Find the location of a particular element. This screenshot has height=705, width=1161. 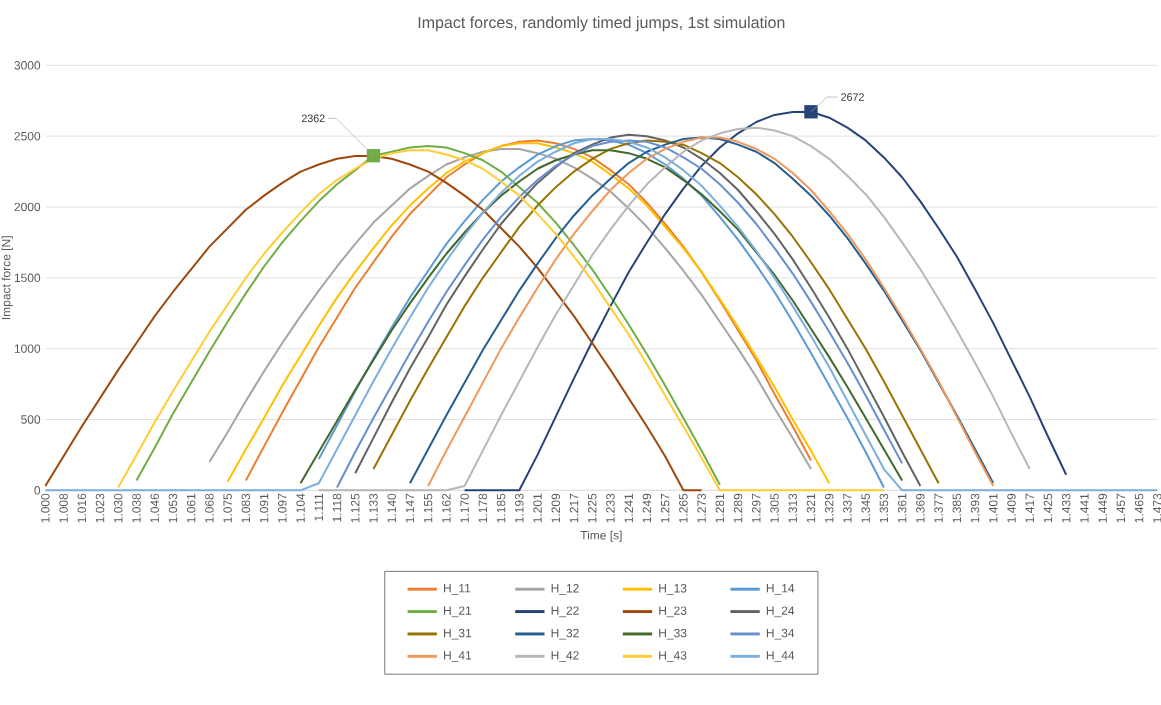

x-tick-label: 1.053 is located at coordinates (173, 508).